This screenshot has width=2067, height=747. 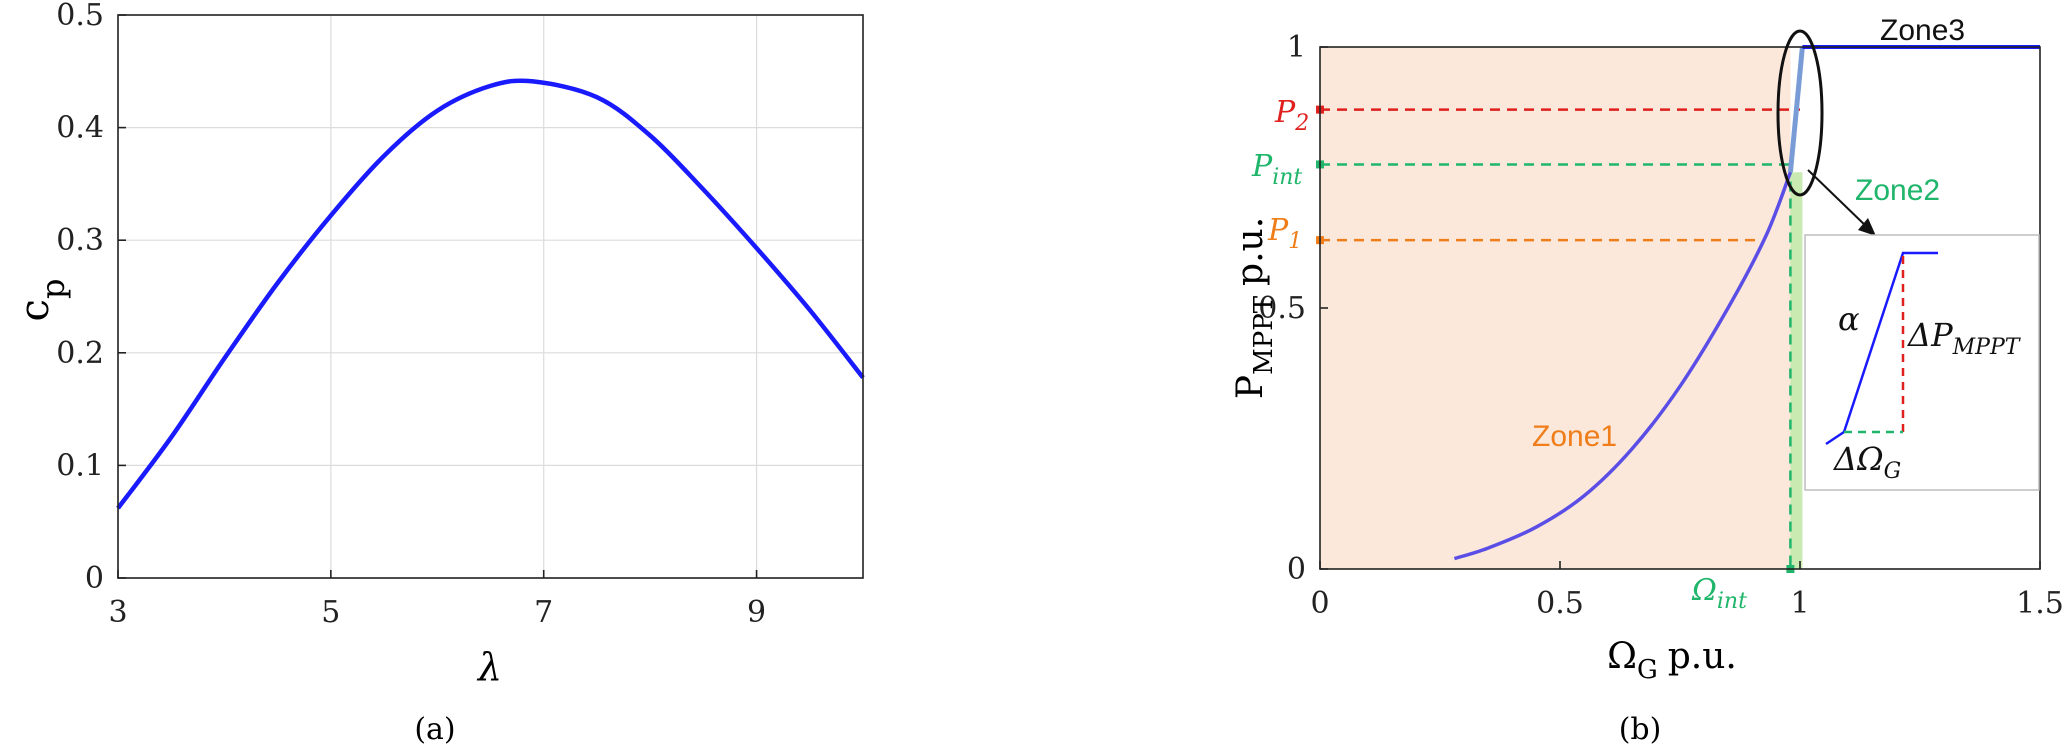 I want to click on svg-text: cp, so click(x=42, y=300).